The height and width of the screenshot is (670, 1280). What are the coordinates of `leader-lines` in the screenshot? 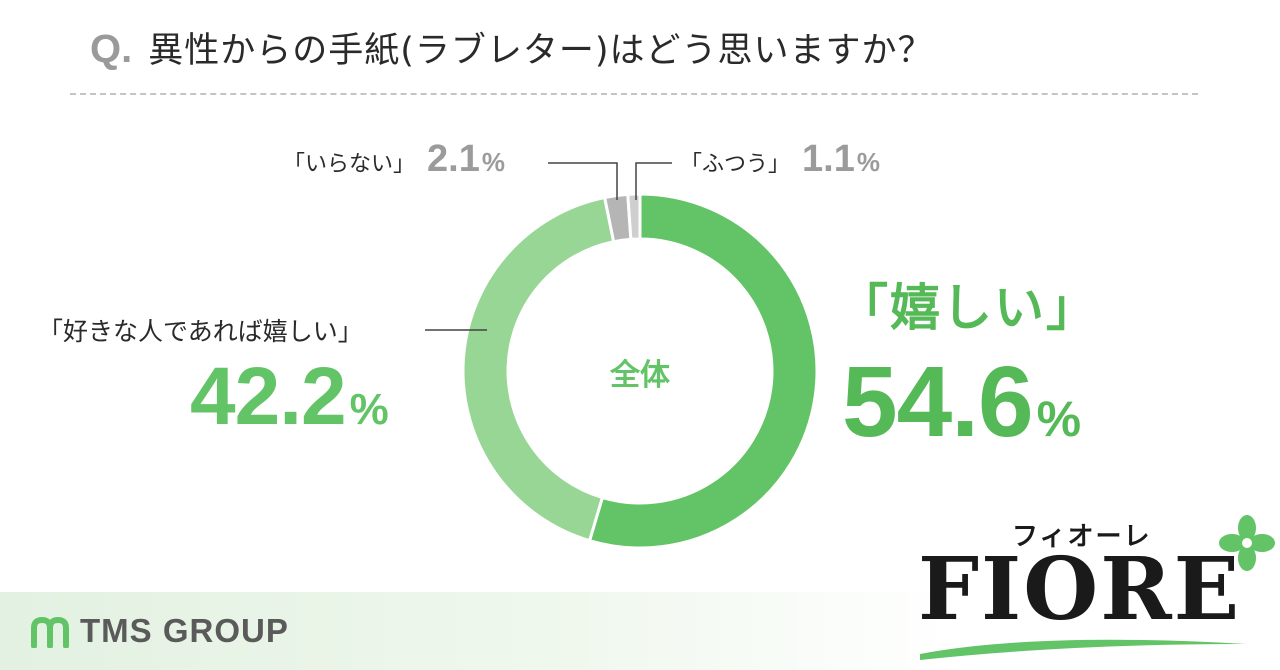 It's located at (548, 246).